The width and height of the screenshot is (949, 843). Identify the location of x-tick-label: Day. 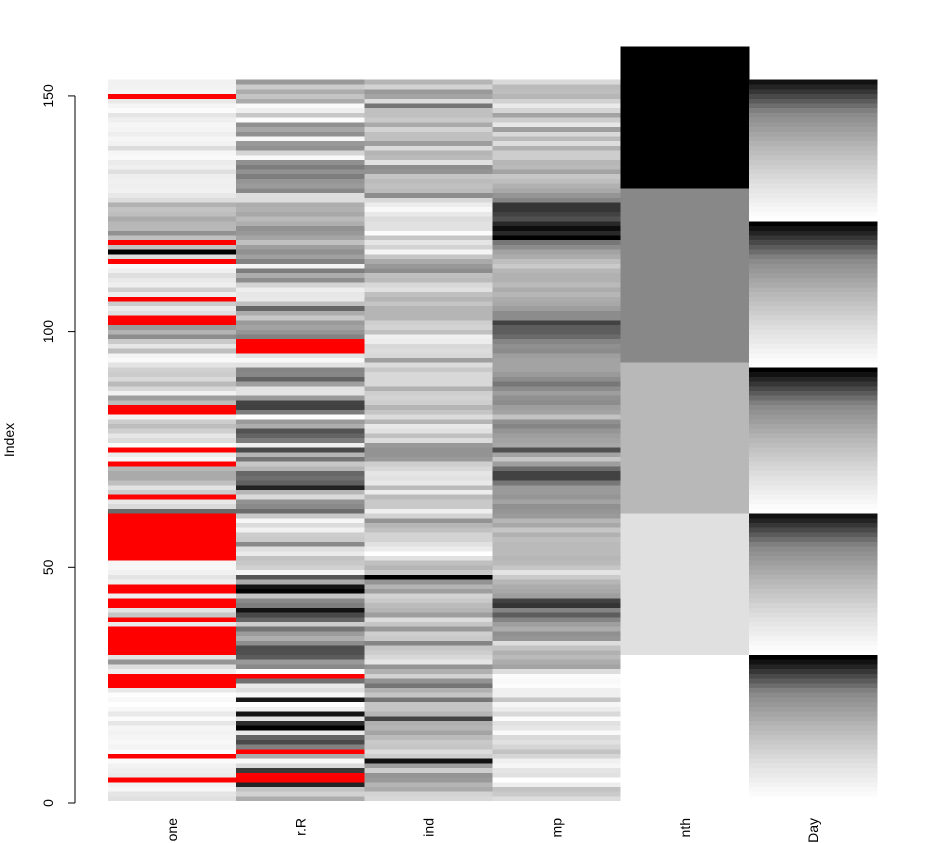
(813, 830).